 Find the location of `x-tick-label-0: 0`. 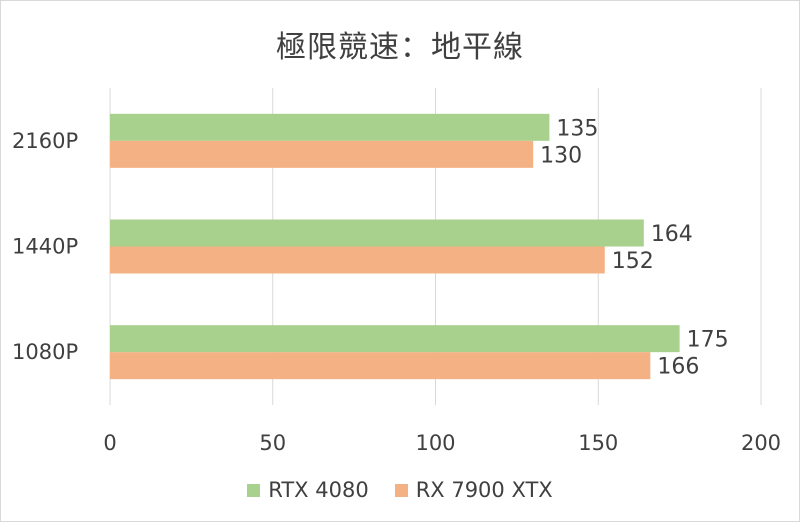

x-tick-label-0: 0 is located at coordinates (109, 443).